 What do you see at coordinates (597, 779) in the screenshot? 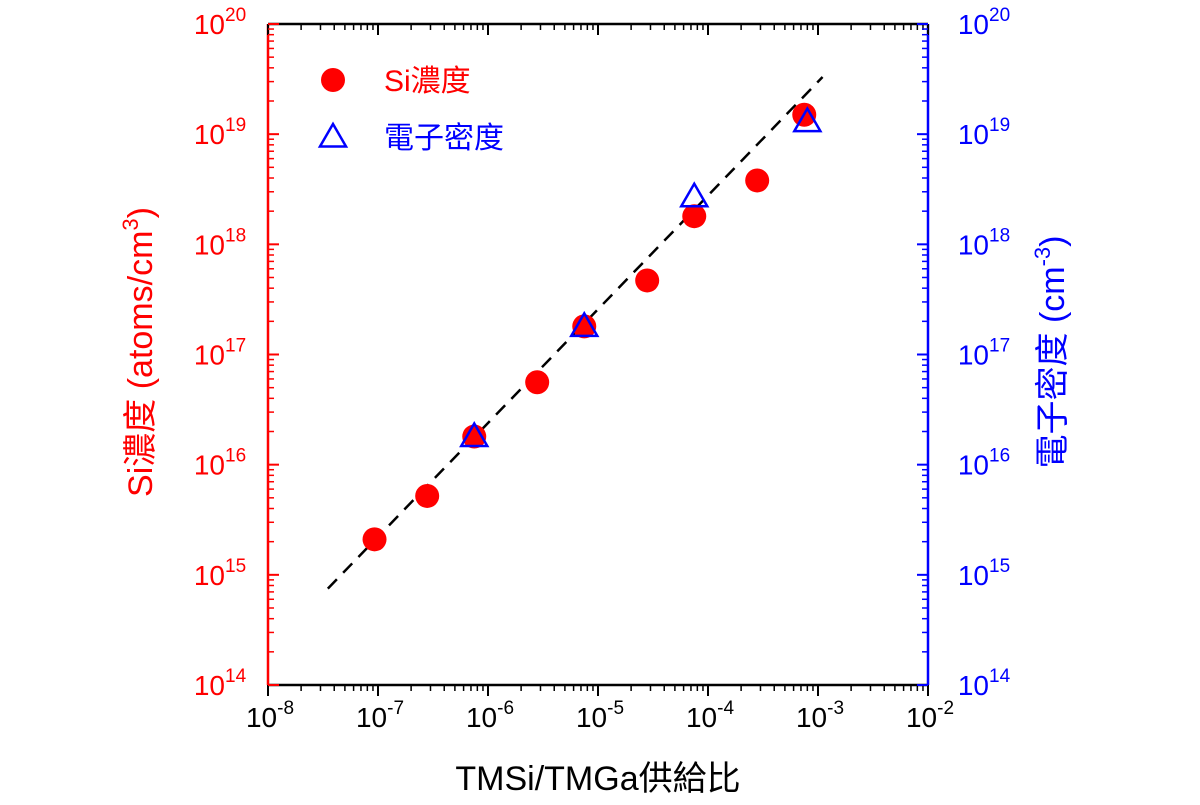
I see `x-axis-title: TMSi/TMGa供給比` at bounding box center [597, 779].